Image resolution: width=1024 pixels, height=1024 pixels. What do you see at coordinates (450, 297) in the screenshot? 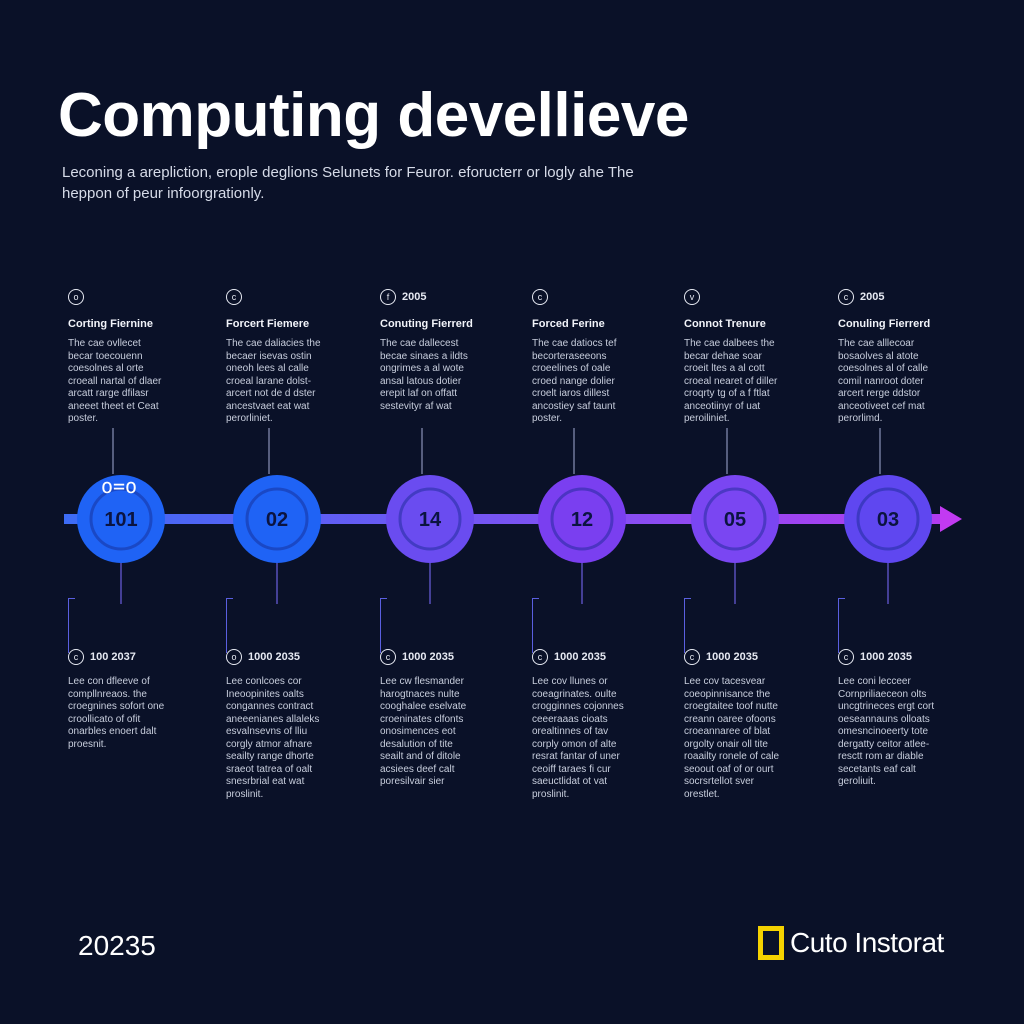
I see `milestone-head: f 2005` at bounding box center [450, 297].